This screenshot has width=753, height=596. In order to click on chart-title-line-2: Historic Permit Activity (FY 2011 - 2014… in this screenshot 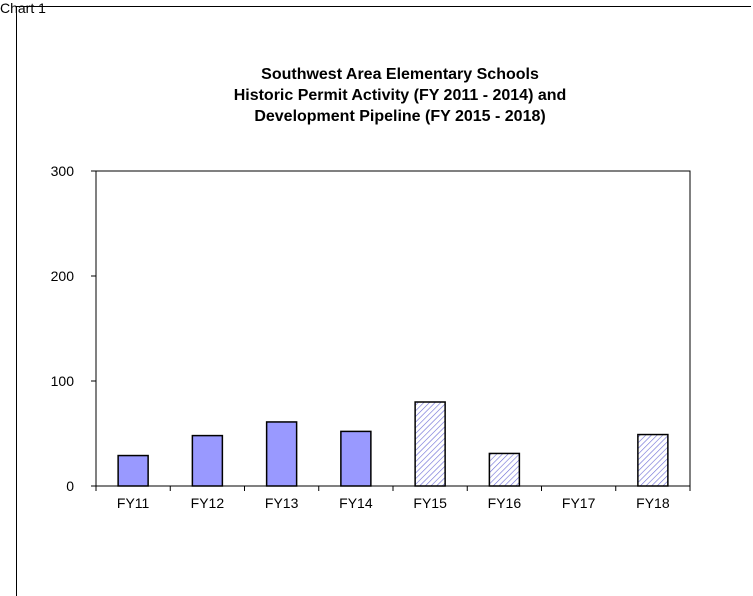, I will do `click(400, 95)`.